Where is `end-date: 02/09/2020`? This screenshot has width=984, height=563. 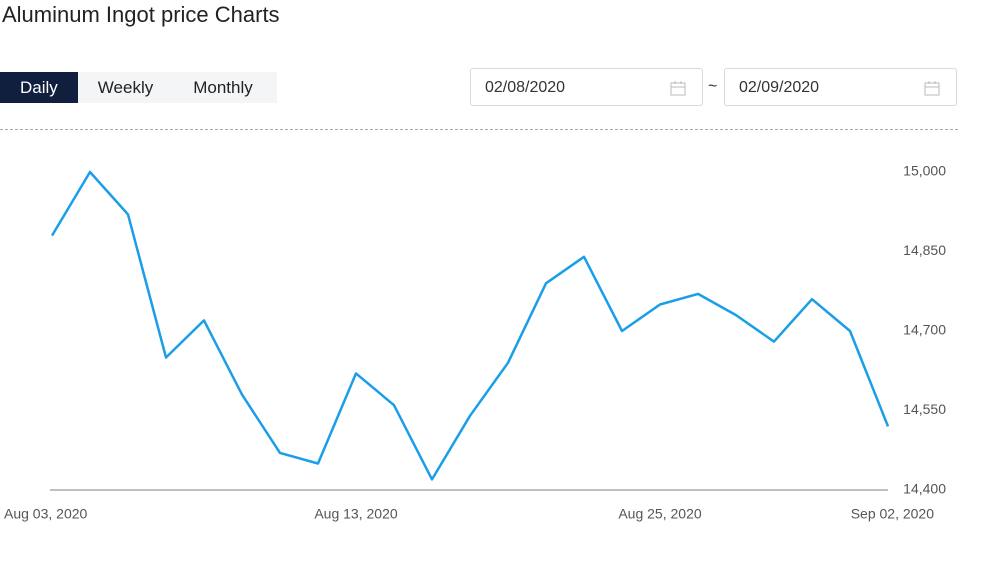
end-date: 02/09/2020 is located at coordinates (840, 87).